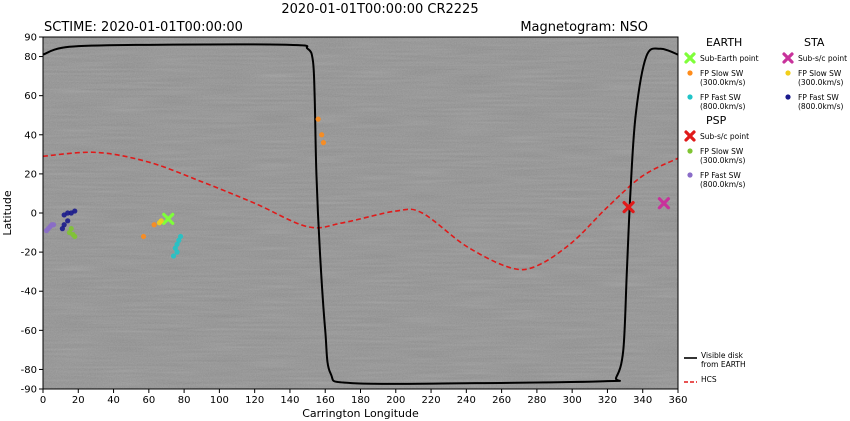 This screenshot has width=850, height=421. I want to click on page-title: 2020-01-01T00:00:00 CR2225, so click(380, 9).